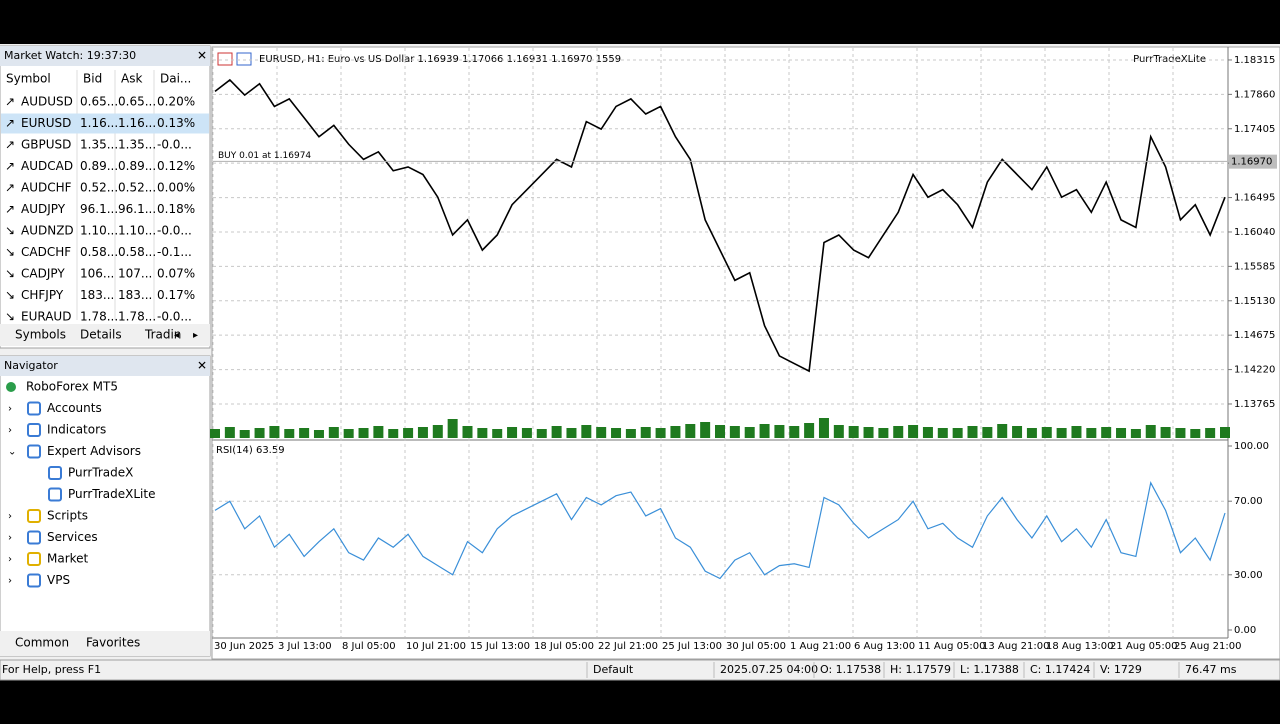 The image size is (1280, 724). Describe the element at coordinates (76, 430) in the screenshot. I see `tree-item: Indicators` at that location.